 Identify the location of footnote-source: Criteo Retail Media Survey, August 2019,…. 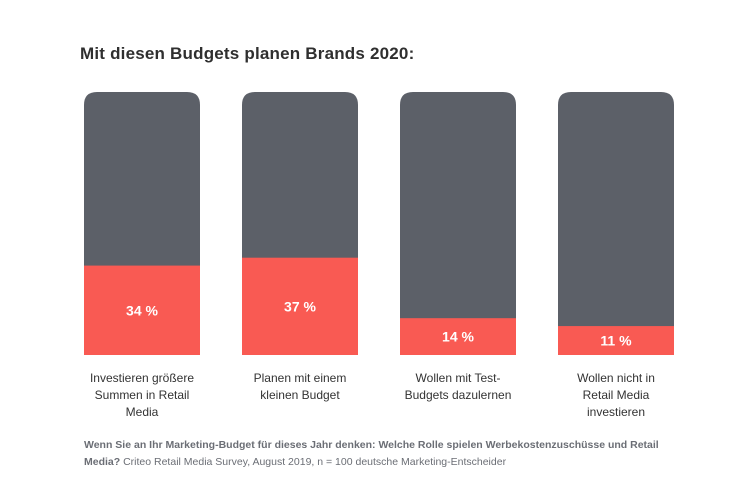
(313, 462).